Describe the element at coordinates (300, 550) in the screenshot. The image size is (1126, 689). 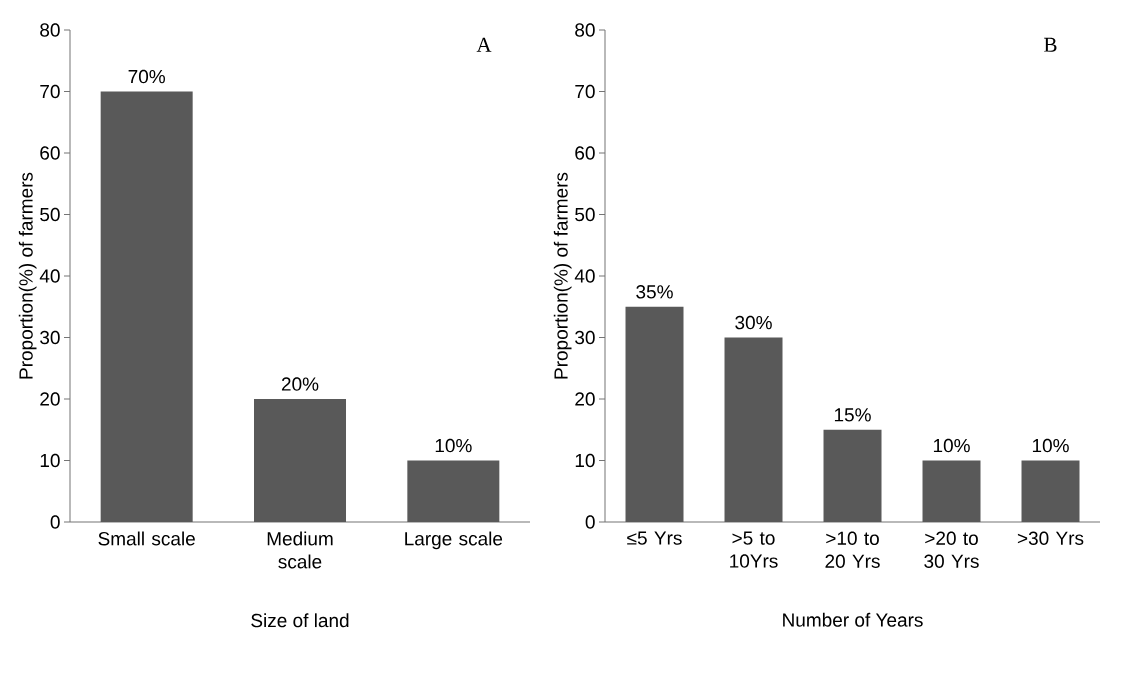
I see `x-tick-label: Medium scale` at that location.